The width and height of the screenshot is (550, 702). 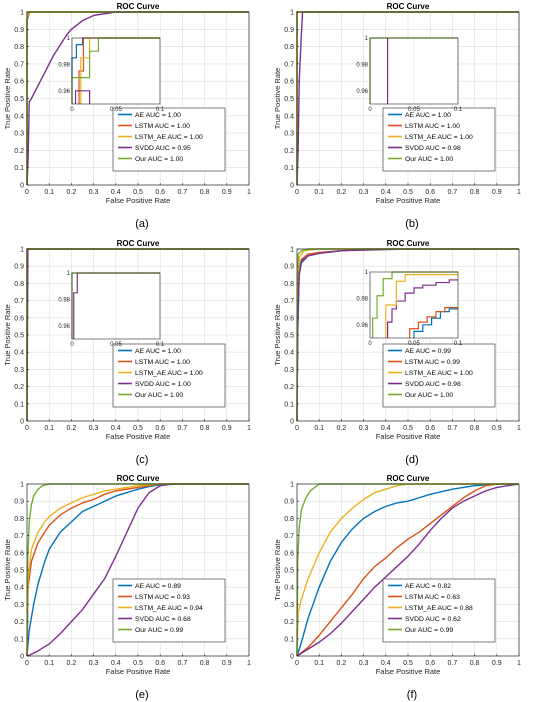 I want to click on inset-line-lstm_ae, so click(x=421, y=306).